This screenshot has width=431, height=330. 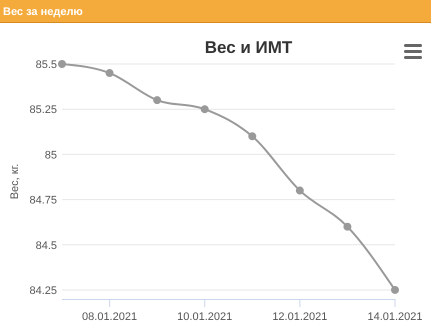 What do you see at coordinates (50, 155) in the screenshot?
I see `y-tick-label: 85` at bounding box center [50, 155].